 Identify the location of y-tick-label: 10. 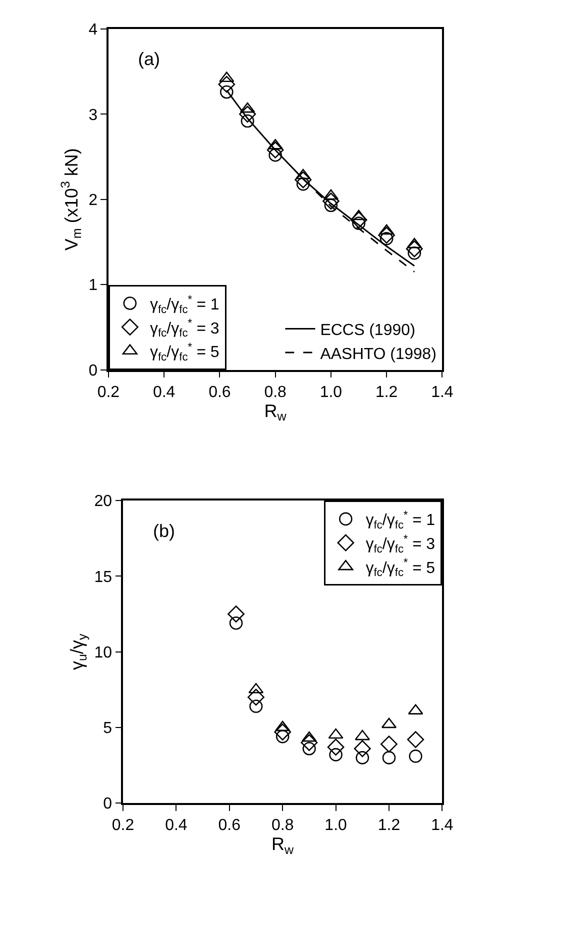
(103, 653).